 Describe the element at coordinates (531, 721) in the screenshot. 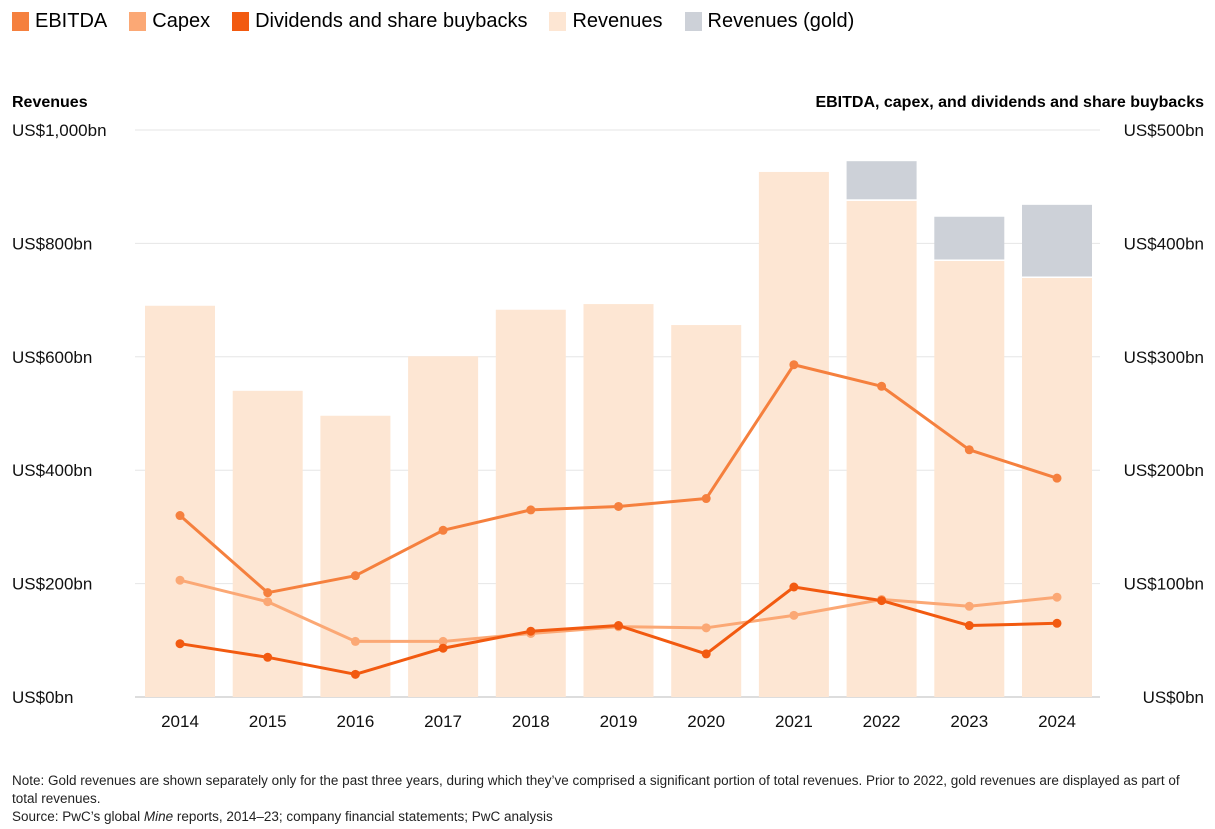

I see `x-tick-label: 2018` at that location.